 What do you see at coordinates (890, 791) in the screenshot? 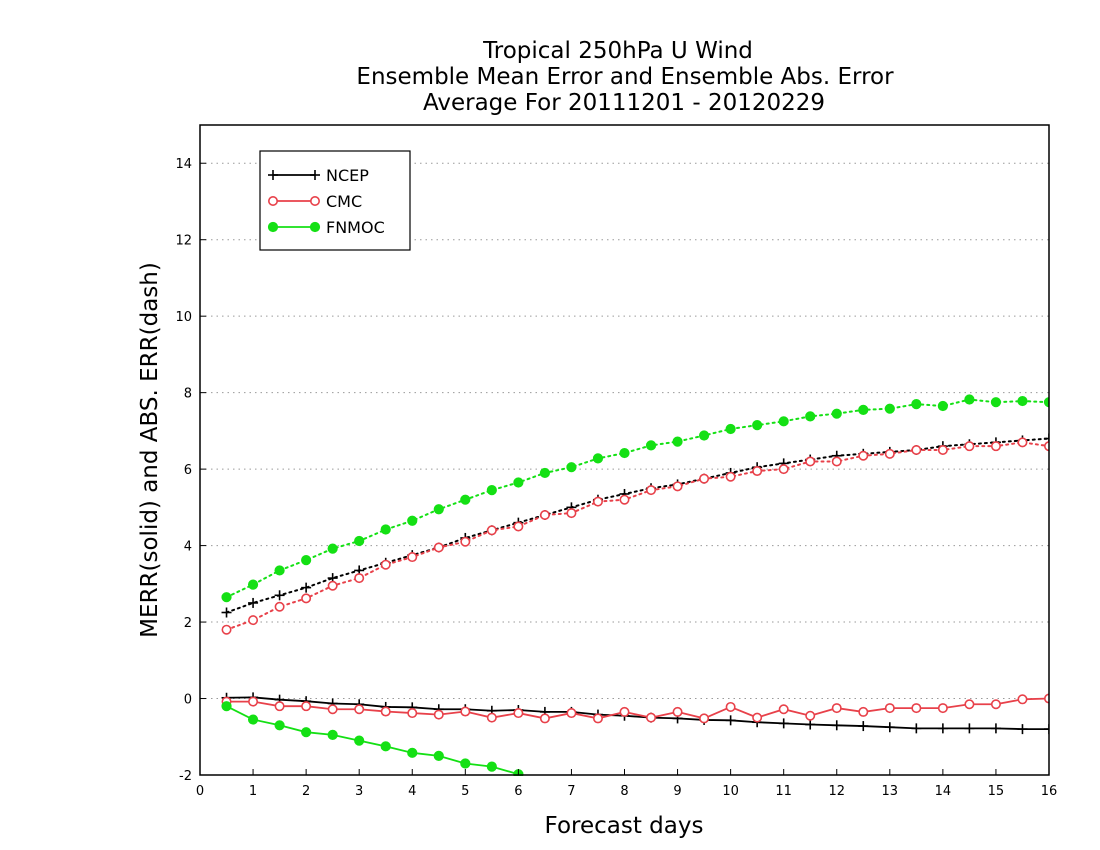
I see `x-tick-label: 13` at bounding box center [890, 791].